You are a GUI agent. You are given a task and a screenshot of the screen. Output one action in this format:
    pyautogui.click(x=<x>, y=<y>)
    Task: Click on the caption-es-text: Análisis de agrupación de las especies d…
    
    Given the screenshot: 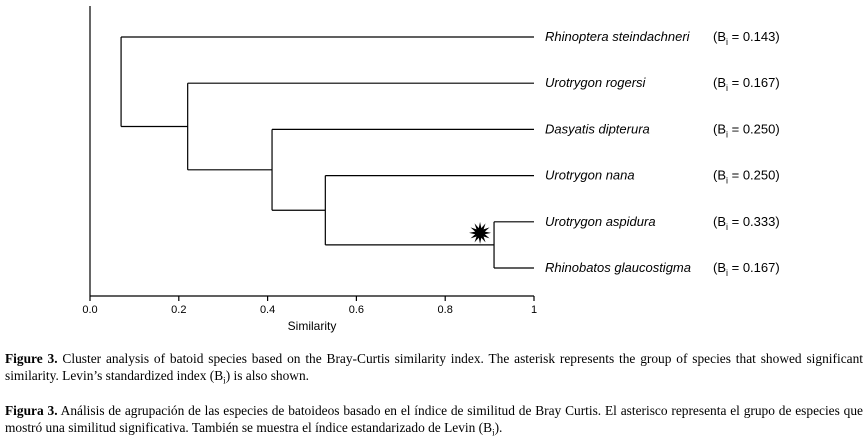 What is the action you would take?
    pyautogui.click(x=434, y=419)
    